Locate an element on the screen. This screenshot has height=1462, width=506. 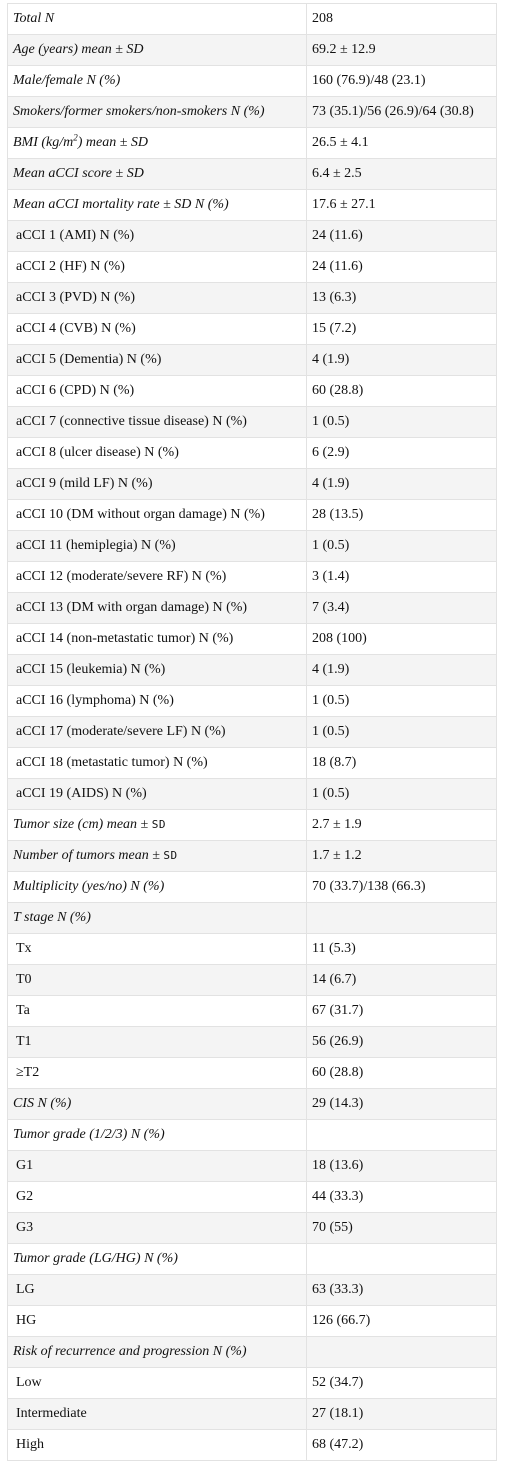
row-label: Mean aCCI mortality rate ± SD N (%) is located at coordinates (157, 205).